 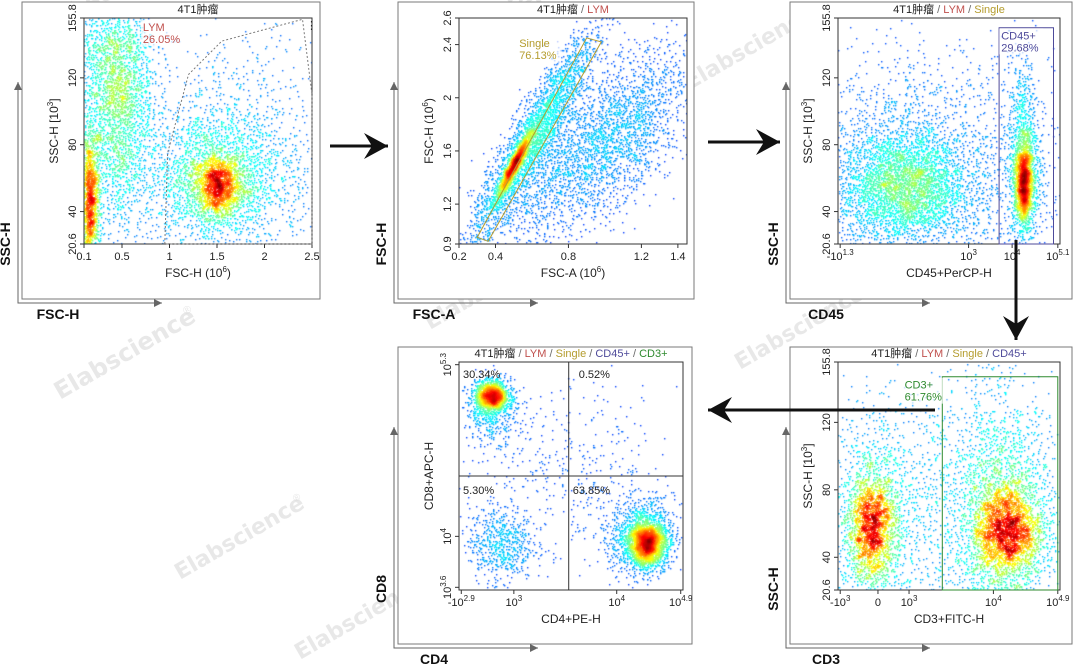 What do you see at coordinates (482, 375) in the screenshot?
I see `quadrant-label-q-upper-left: 30.34%` at bounding box center [482, 375].